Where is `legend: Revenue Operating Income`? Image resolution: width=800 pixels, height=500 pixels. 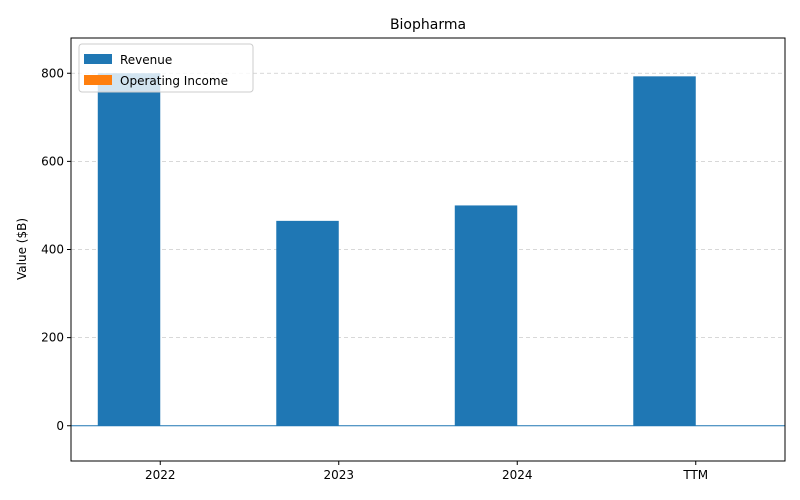
legend: Revenue Operating Income is located at coordinates (166, 68).